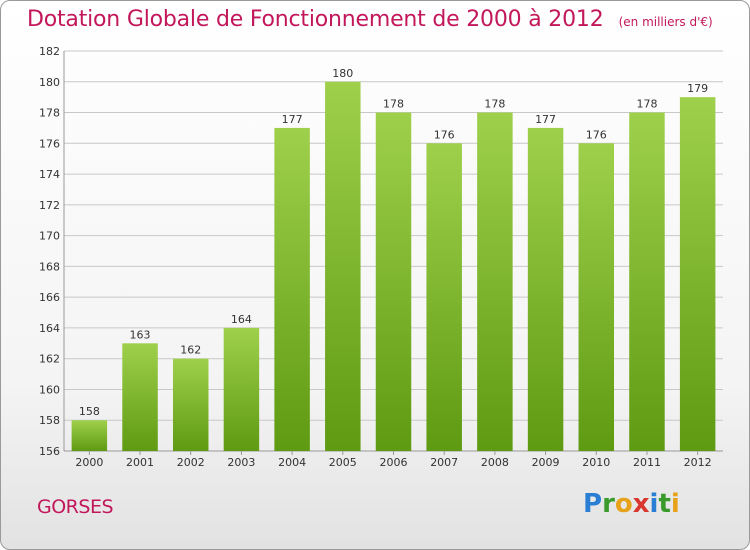 The image size is (750, 550). I want to click on y-tick-label: 168, so click(49, 266).